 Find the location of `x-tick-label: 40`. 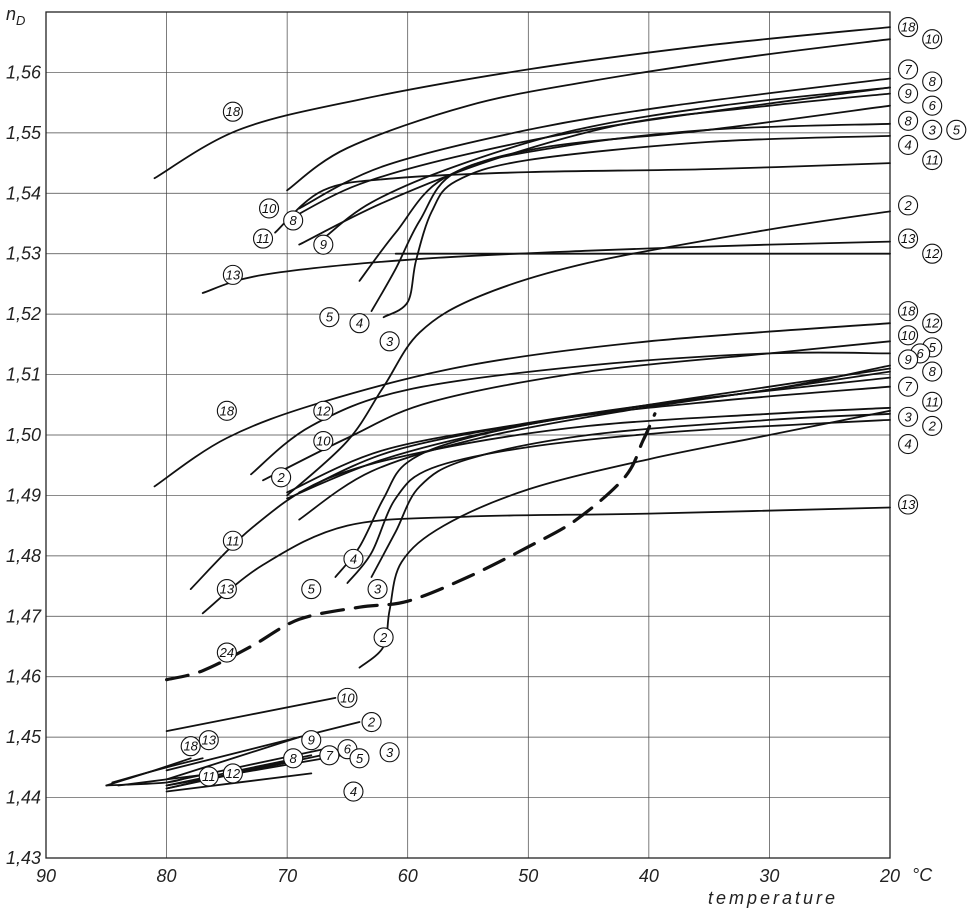

x-tick-label: 40 is located at coordinates (649, 876).